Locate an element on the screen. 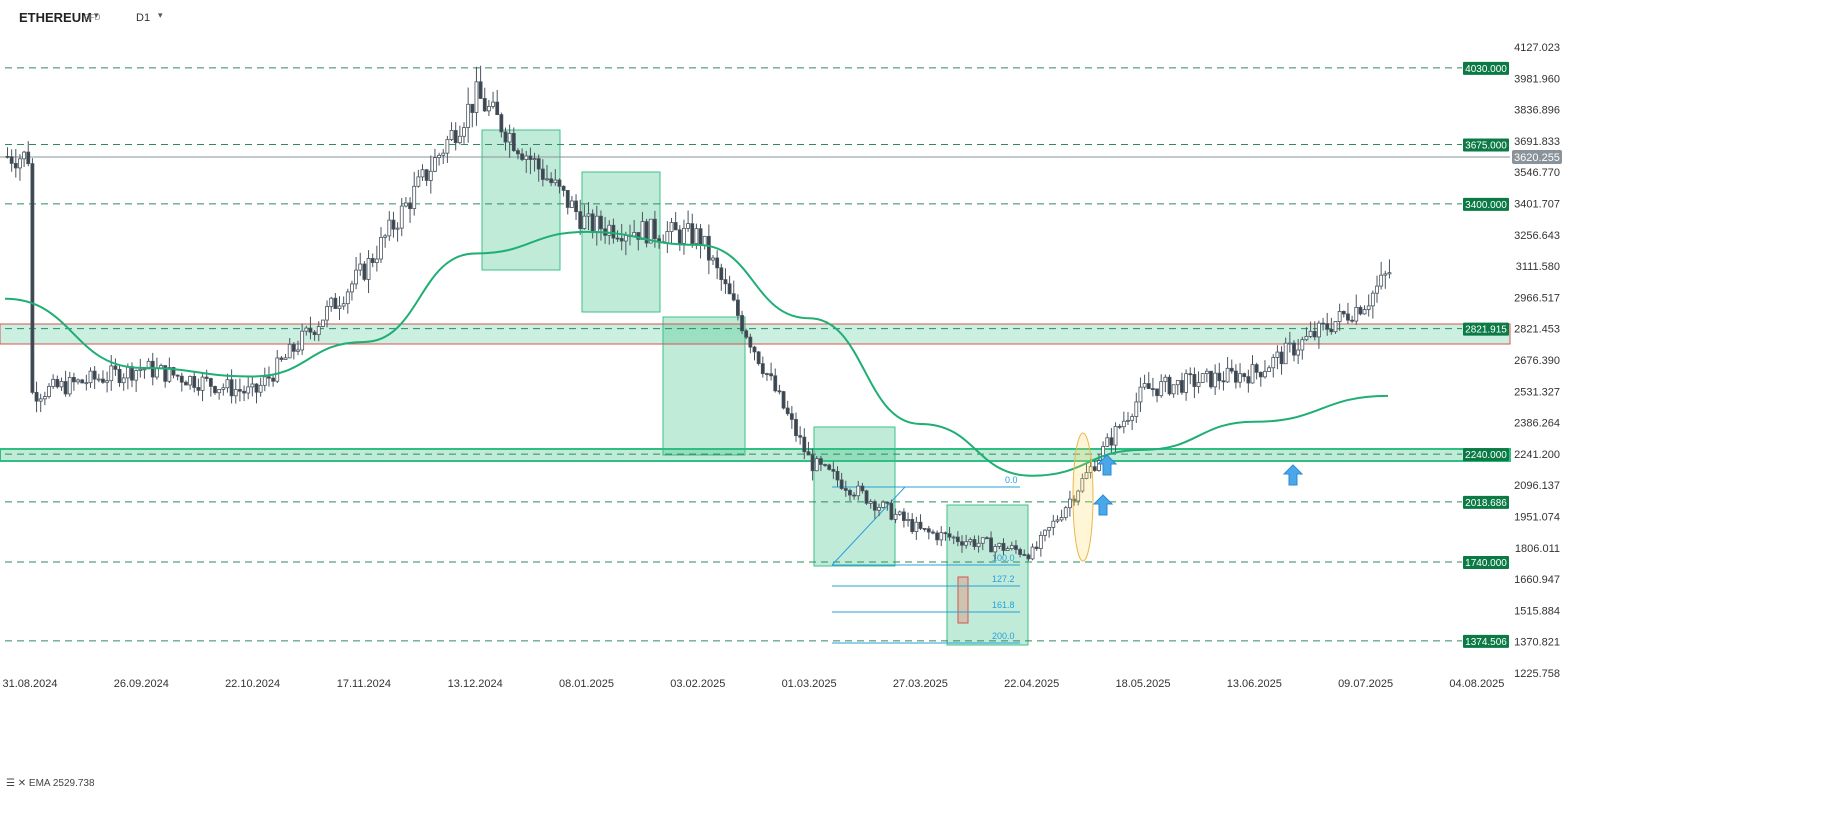 The height and width of the screenshot is (816, 1837). level-tag-label: 3675.000 is located at coordinates (1486, 146).